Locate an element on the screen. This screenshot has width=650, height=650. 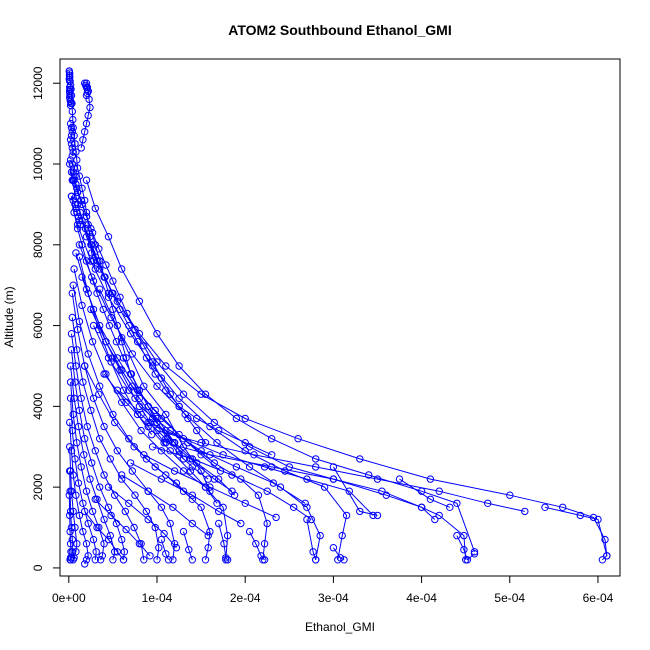
x-tick-label: 5e-04 is located at coordinates (509, 598).